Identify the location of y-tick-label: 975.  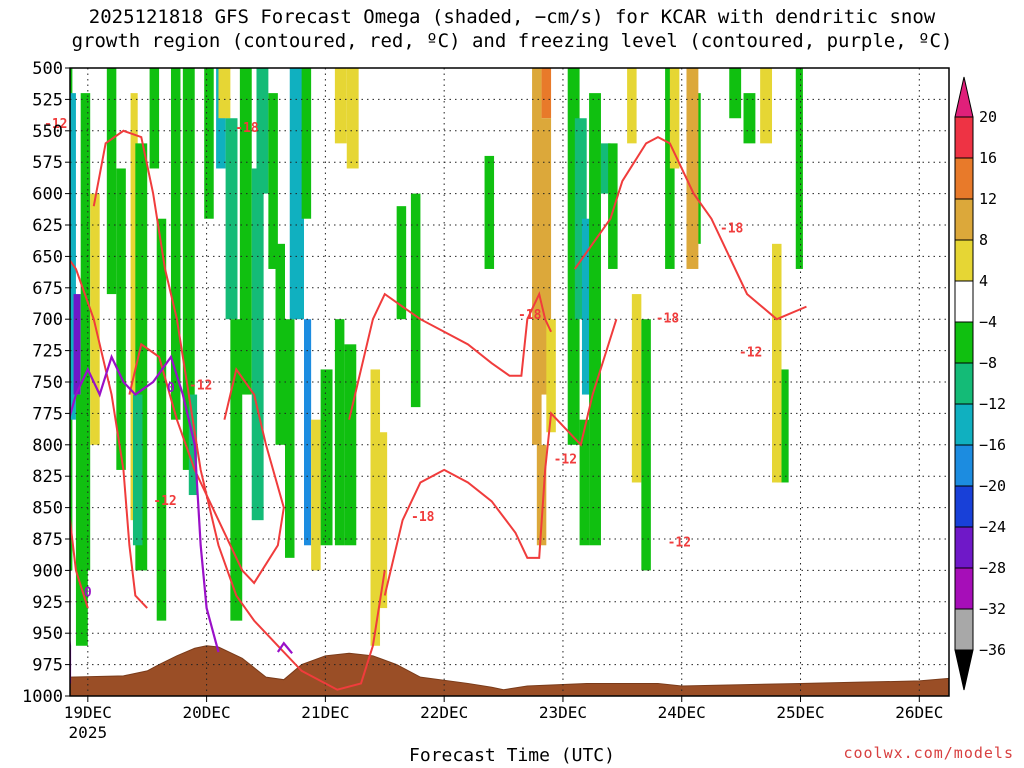
(47, 666).